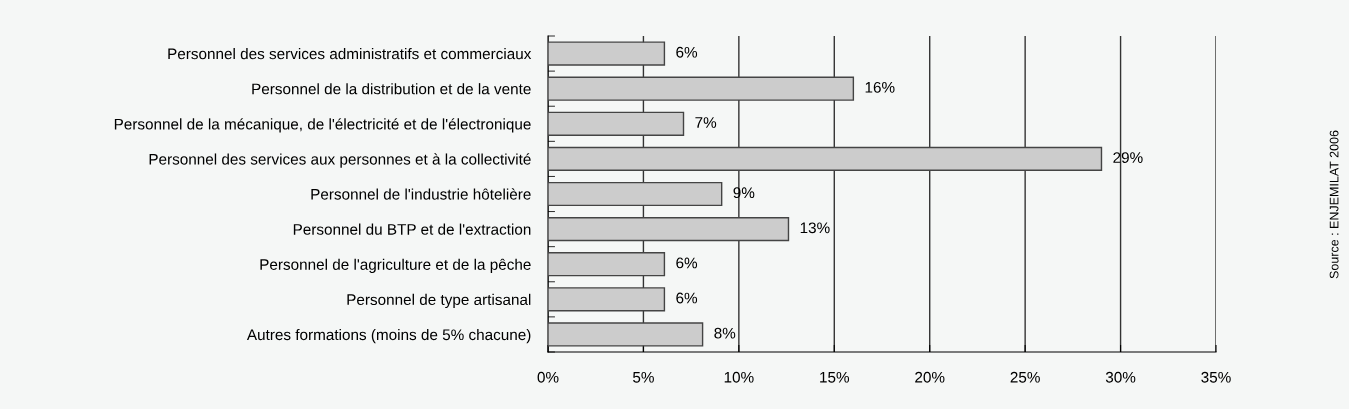  What do you see at coordinates (835, 377) in the screenshot?
I see `x-tick-label: 15%` at bounding box center [835, 377].